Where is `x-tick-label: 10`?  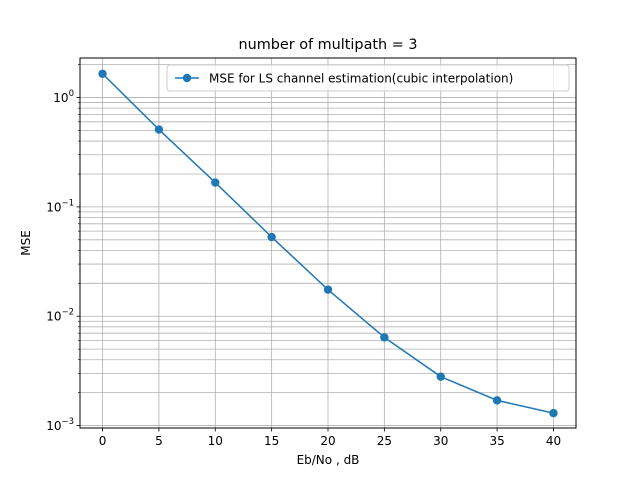 x-tick-label: 10 is located at coordinates (215, 441).